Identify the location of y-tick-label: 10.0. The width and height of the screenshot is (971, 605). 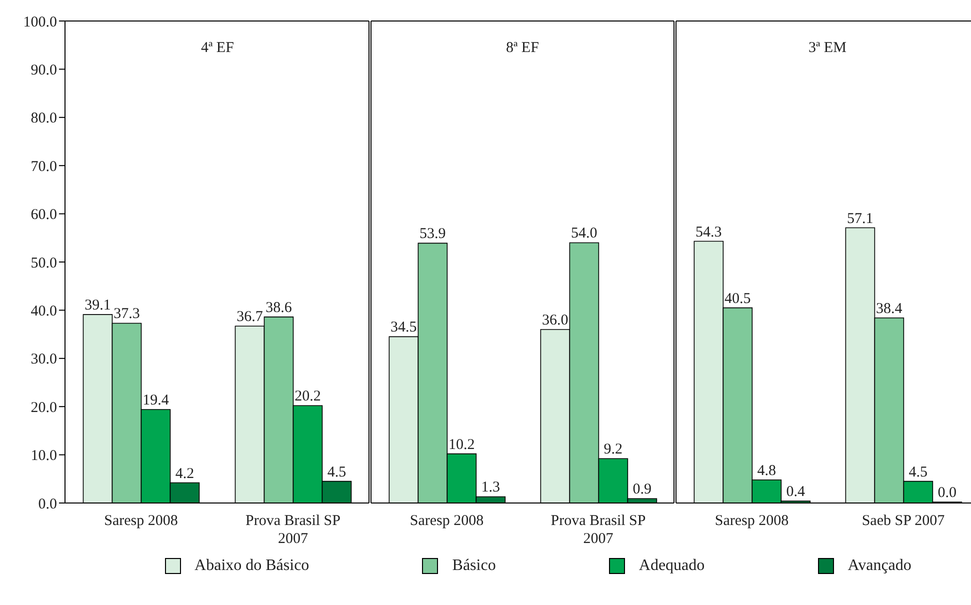
(43, 456).